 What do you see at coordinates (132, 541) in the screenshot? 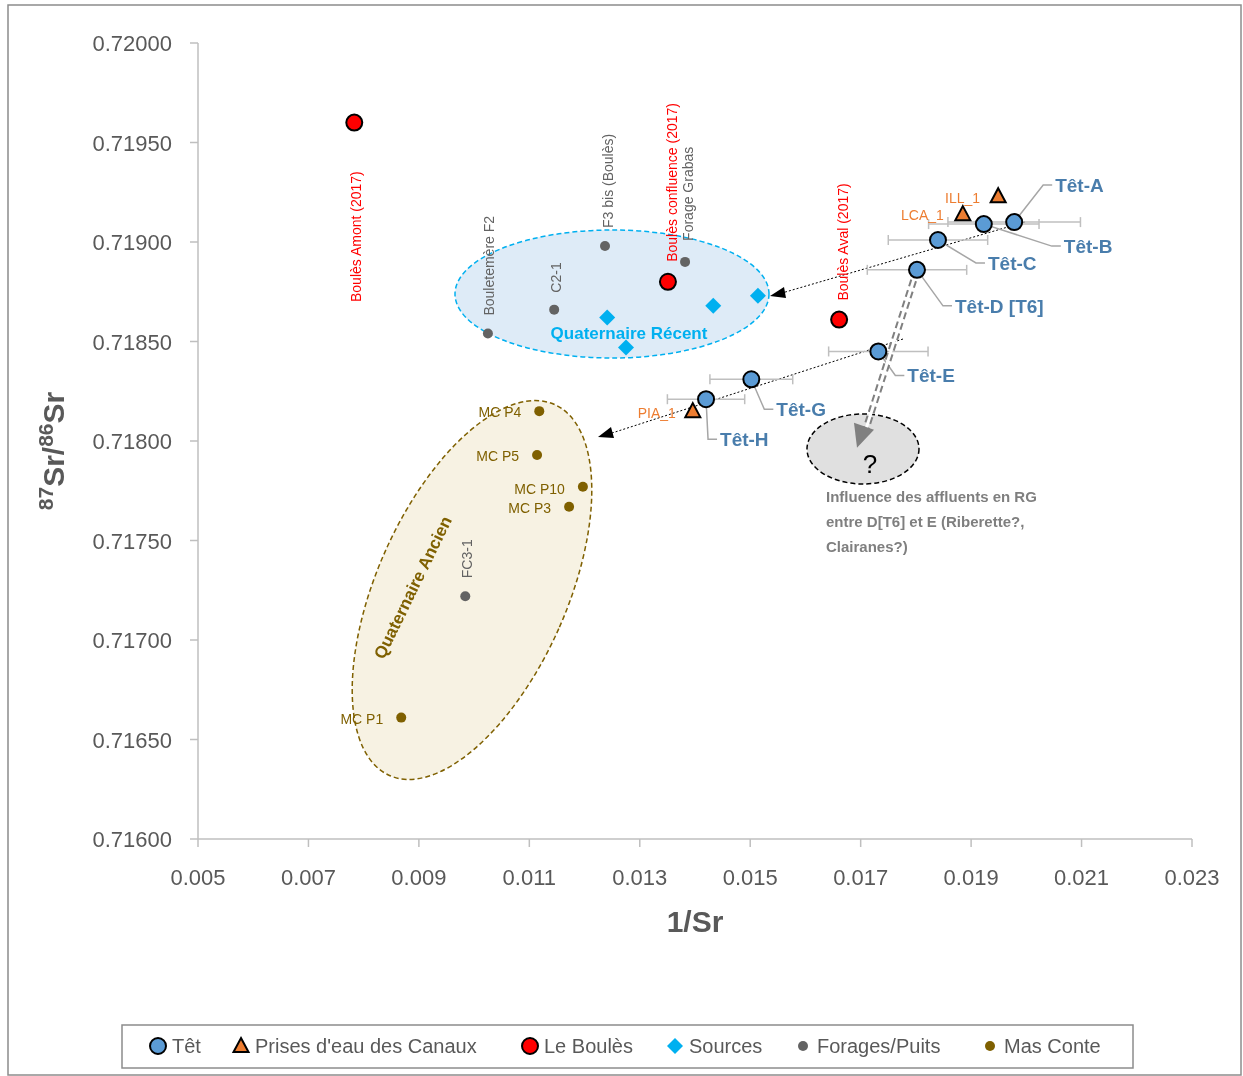
I see `y-tick-label: 0.71750` at bounding box center [132, 541].